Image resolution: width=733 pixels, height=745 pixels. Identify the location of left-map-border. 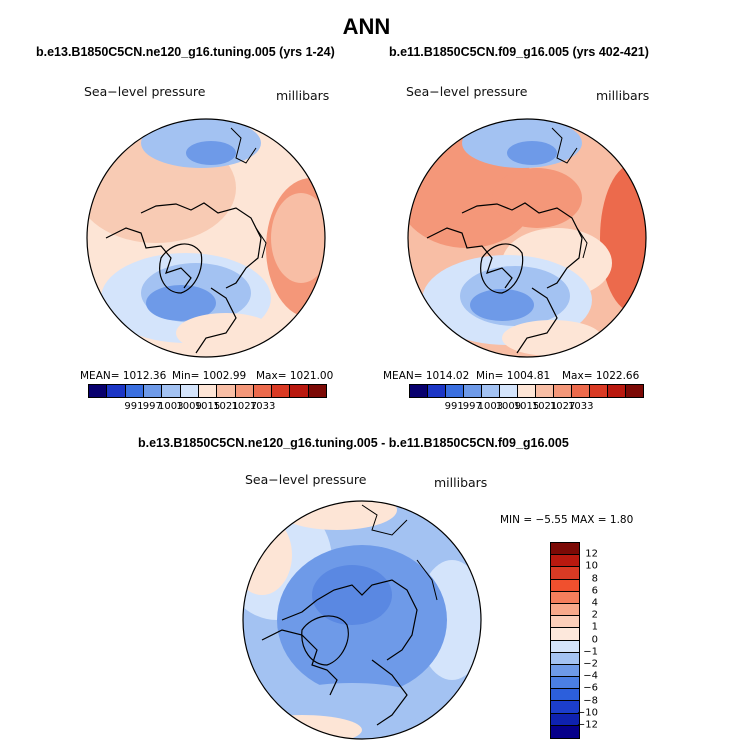
(206, 238).